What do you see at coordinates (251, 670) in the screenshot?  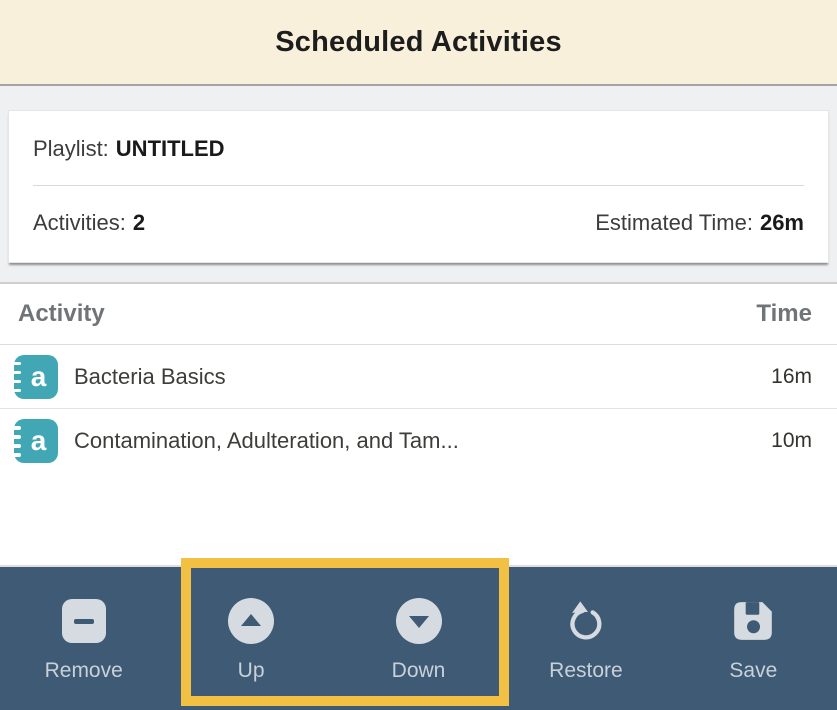 I see `up-button-label: Up` at bounding box center [251, 670].